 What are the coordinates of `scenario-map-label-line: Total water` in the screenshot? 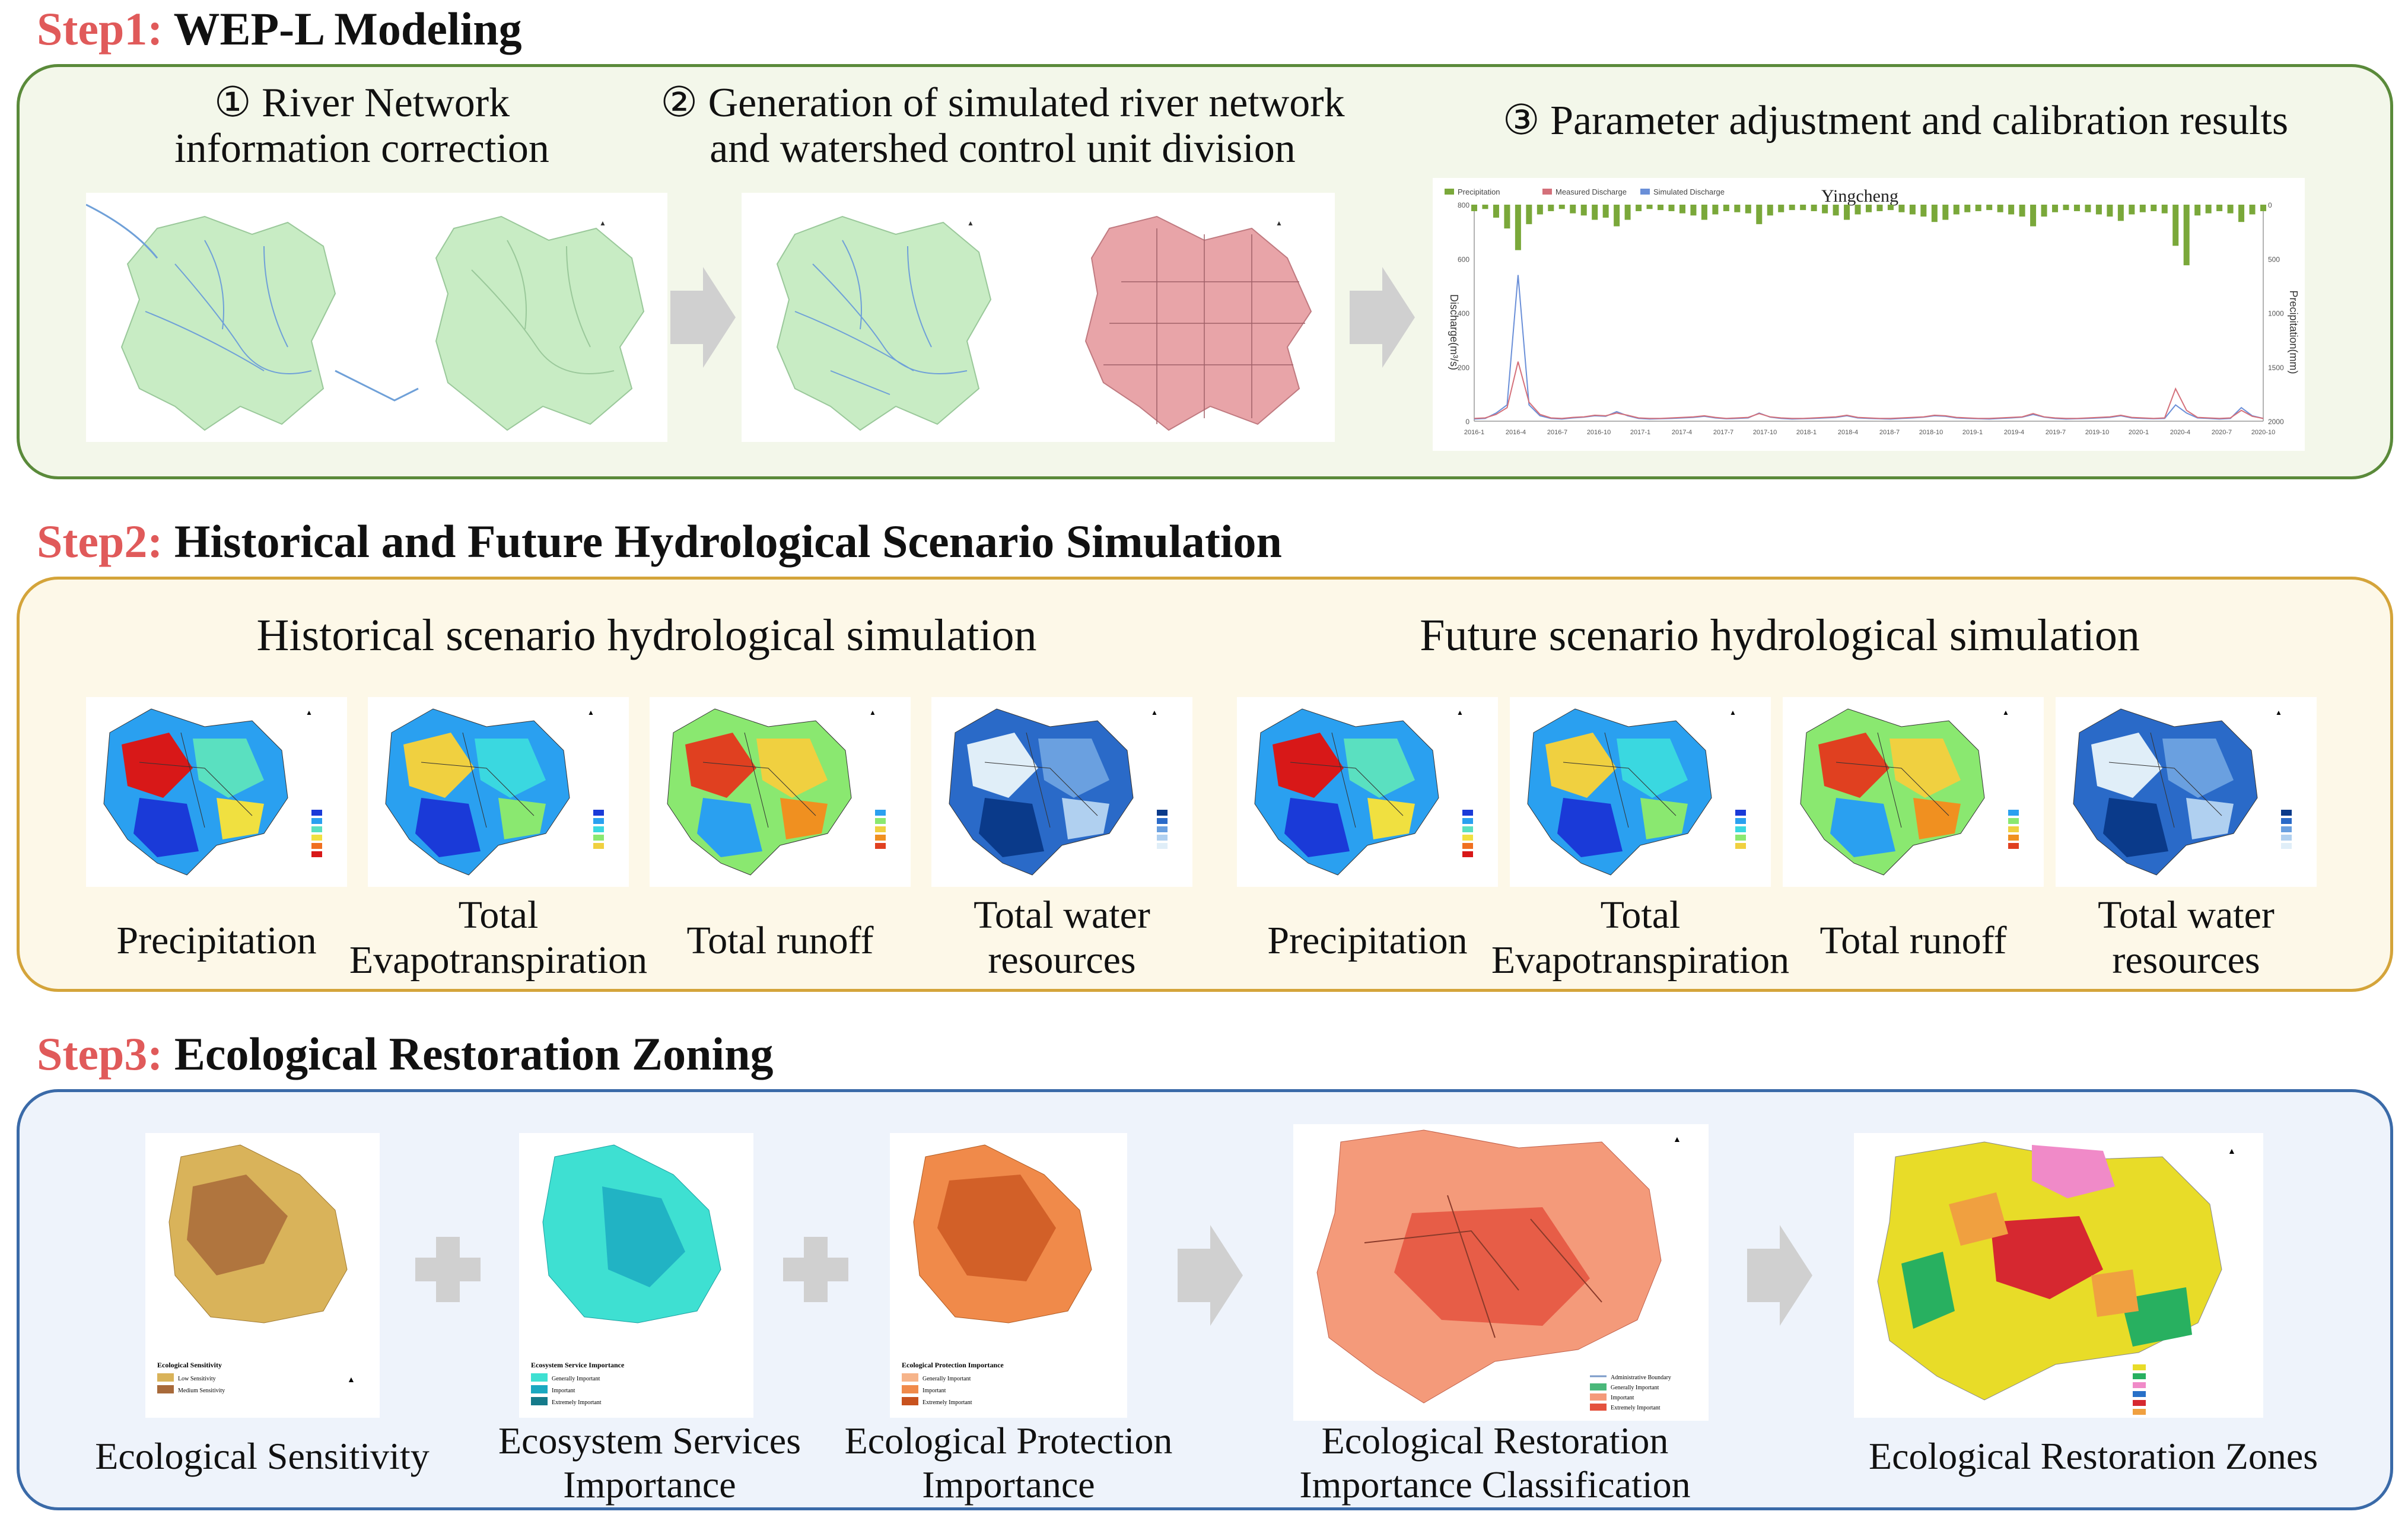 It's located at (1062, 915).